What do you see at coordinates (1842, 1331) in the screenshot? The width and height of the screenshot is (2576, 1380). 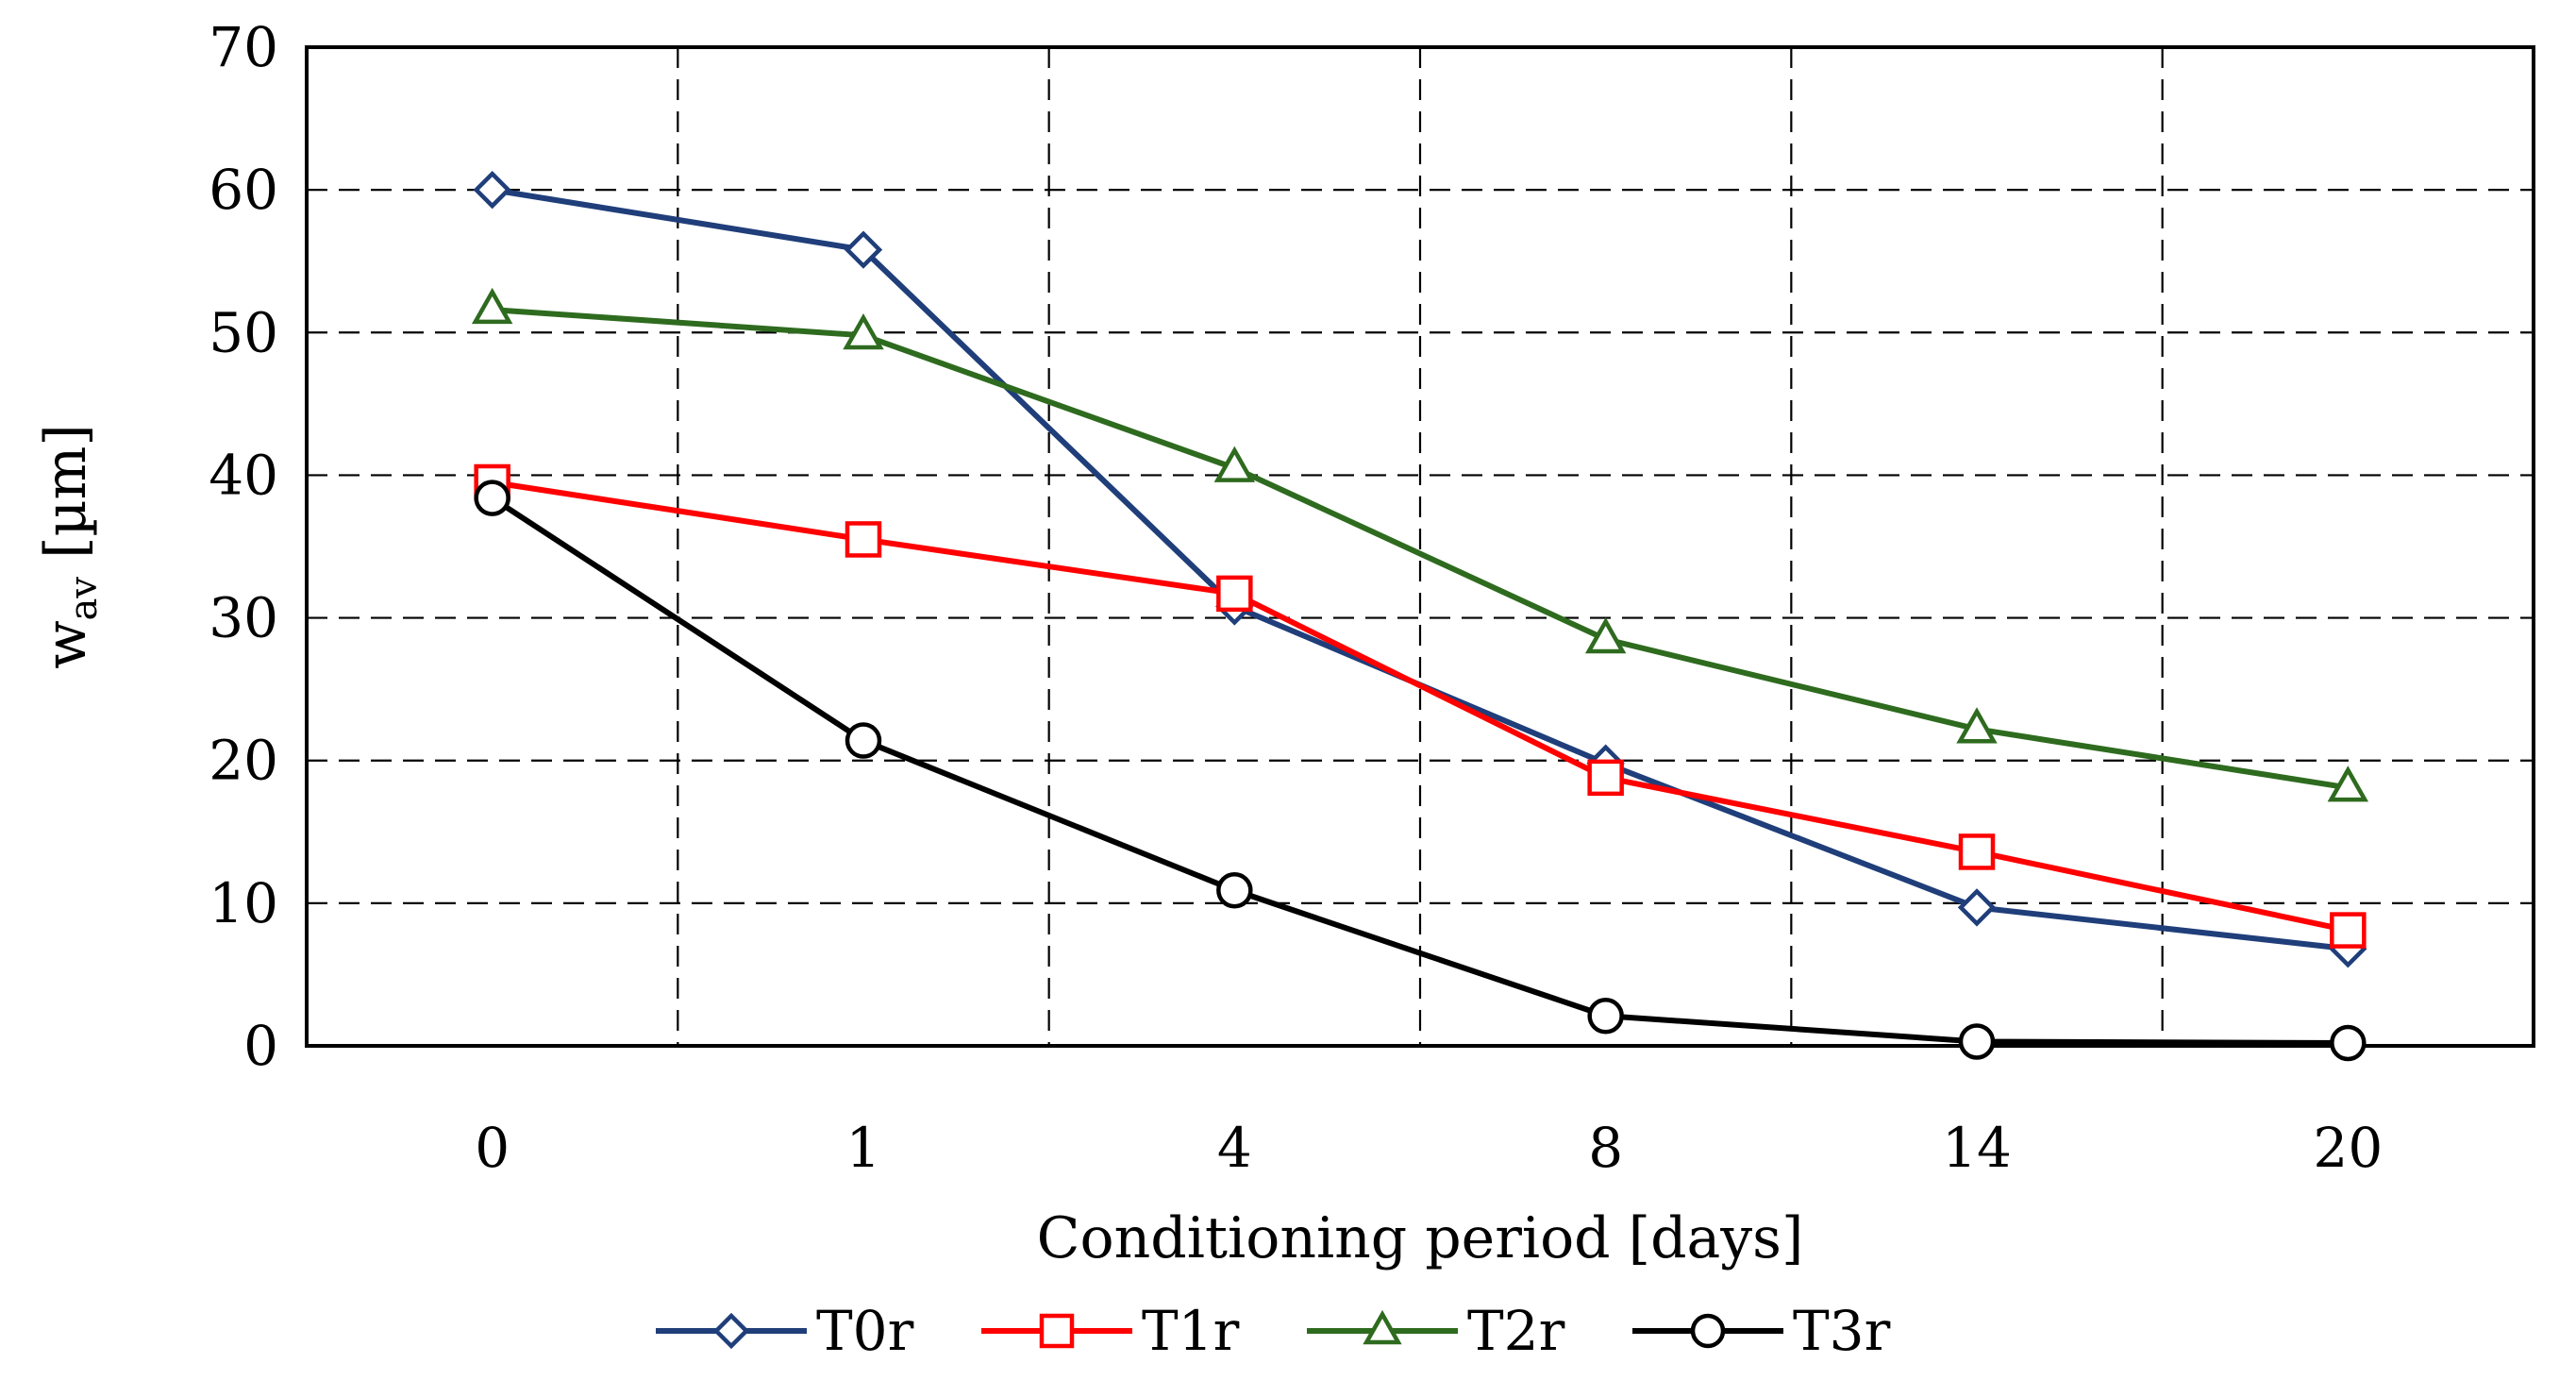 I see `legend-label: T3r` at bounding box center [1842, 1331].